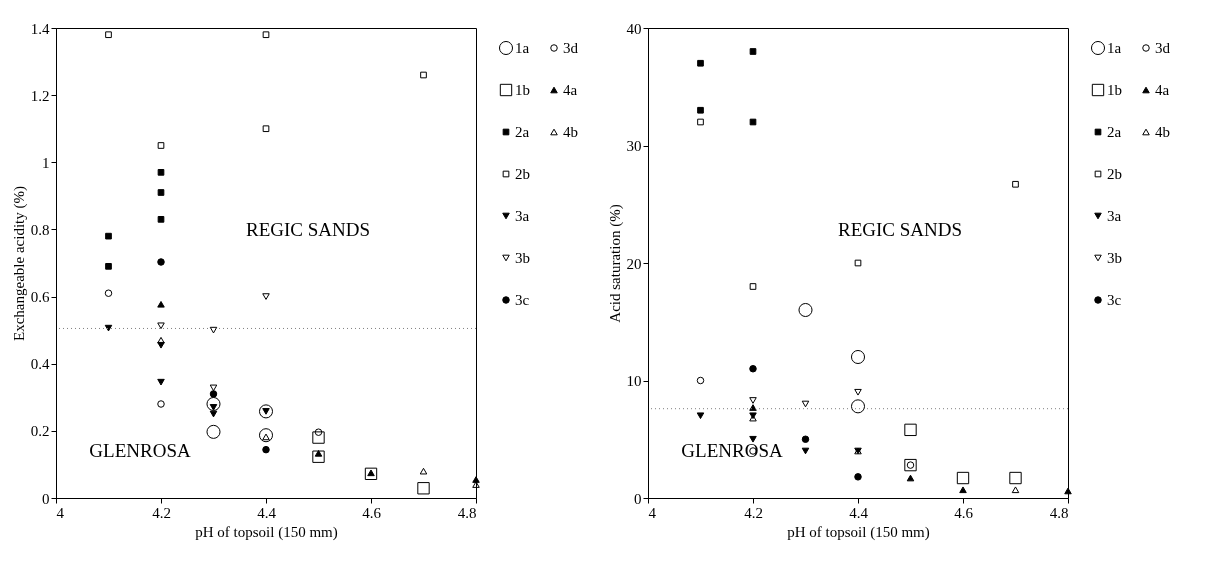 This screenshot has height=585, width=1205. What do you see at coordinates (634, 263) in the screenshot?
I see `y-tick-label: 20` at bounding box center [634, 263].